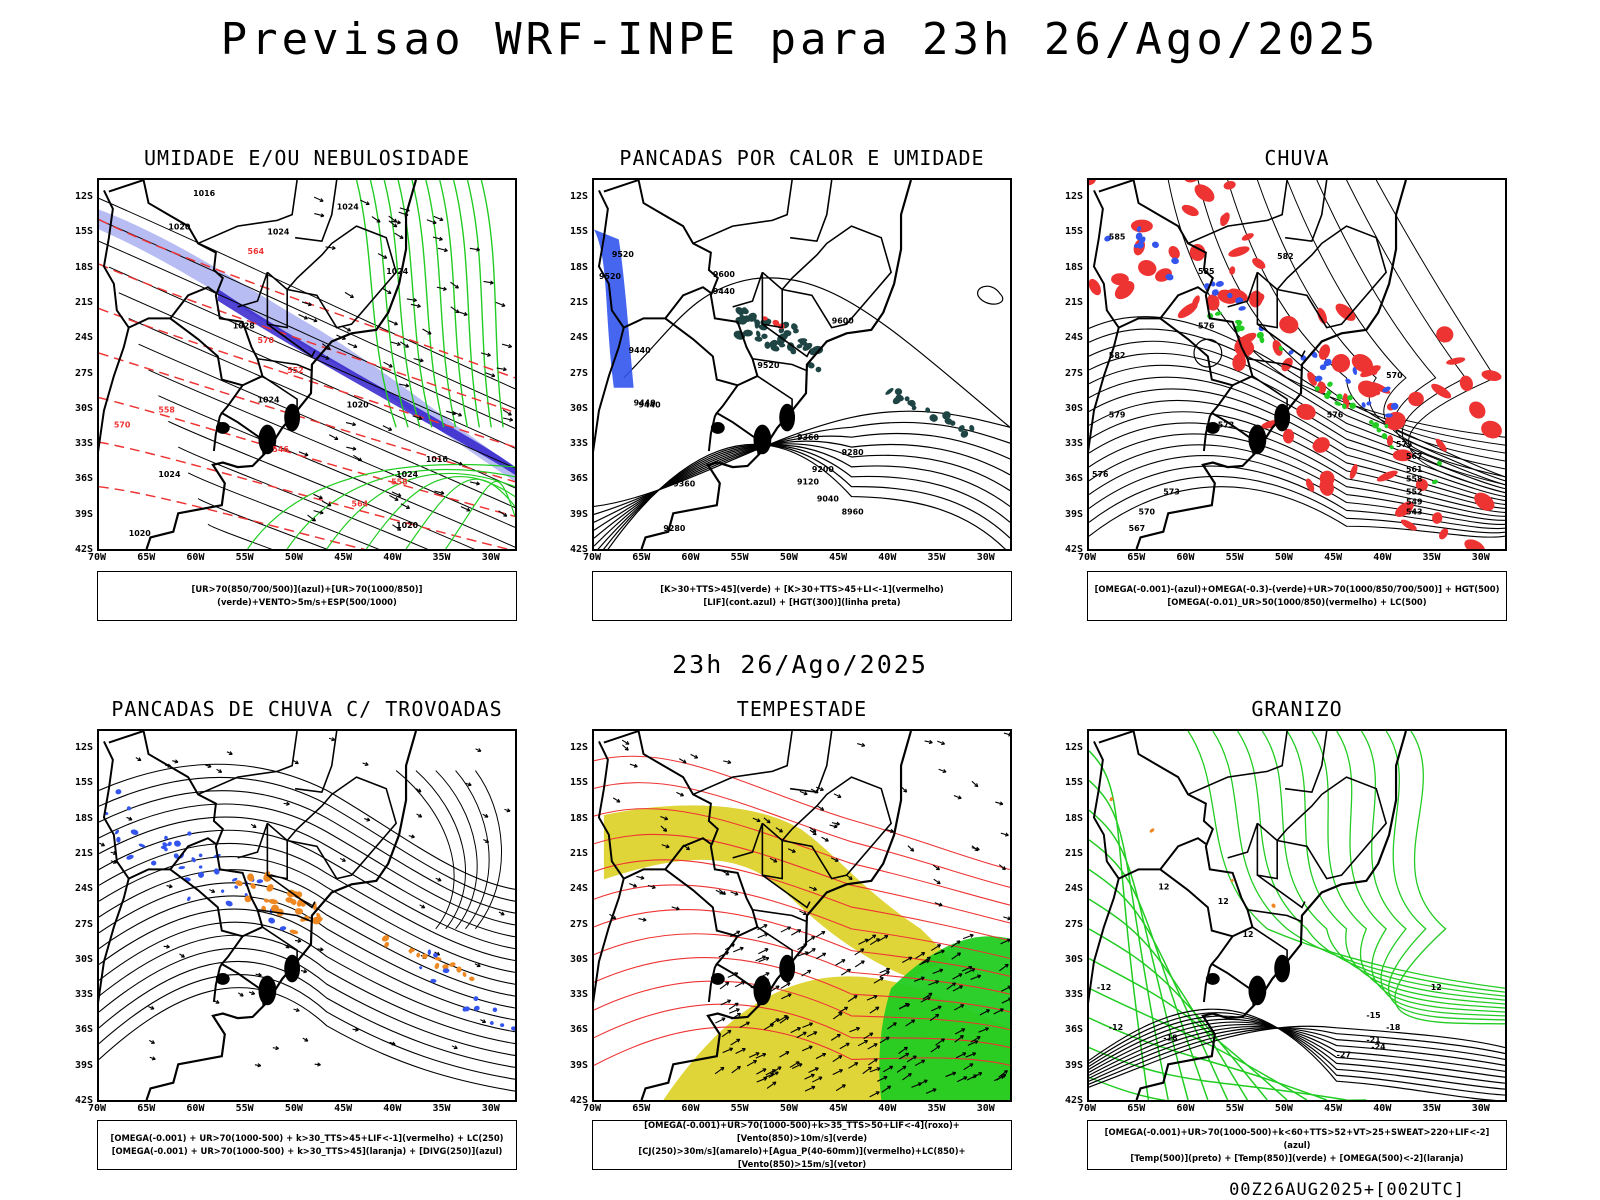 This screenshot has height=1200, width=1600. I want to click on contour-label: 558, so click(1414, 479).